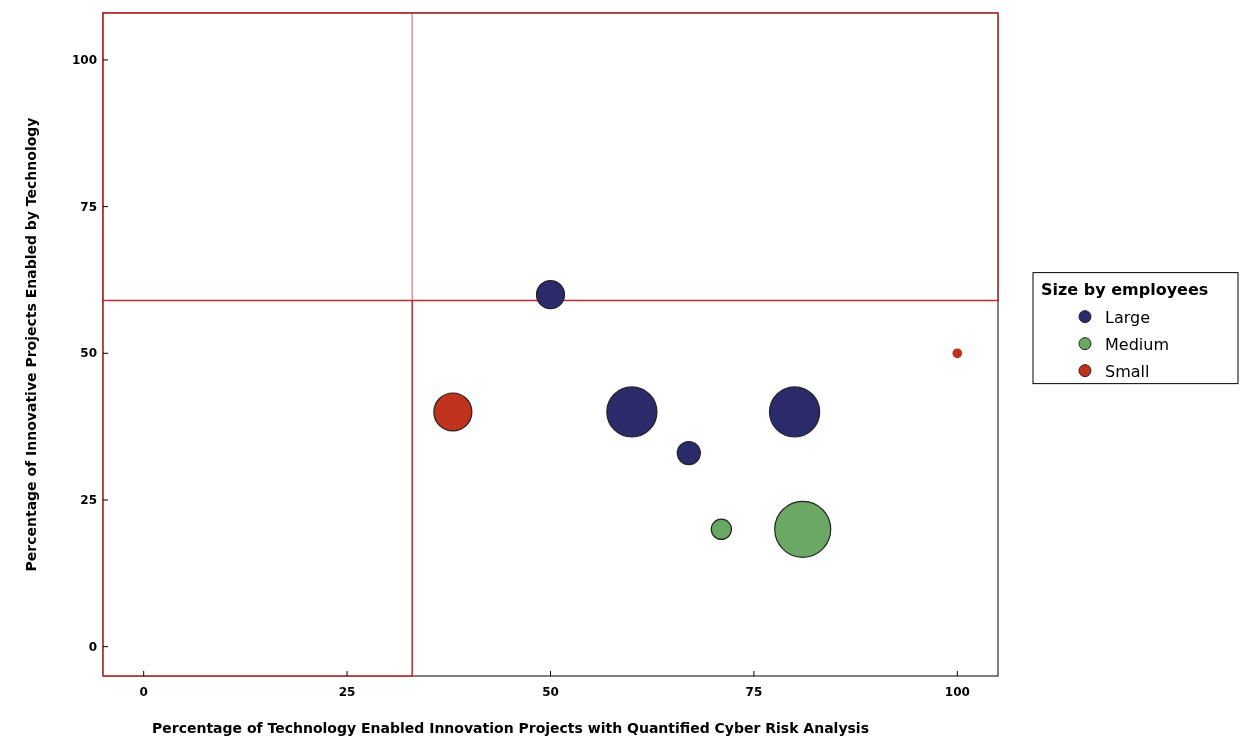 The width and height of the screenshot is (1240, 755). What do you see at coordinates (84, 59) in the screenshot?
I see `y-tick-label: 100` at bounding box center [84, 59].